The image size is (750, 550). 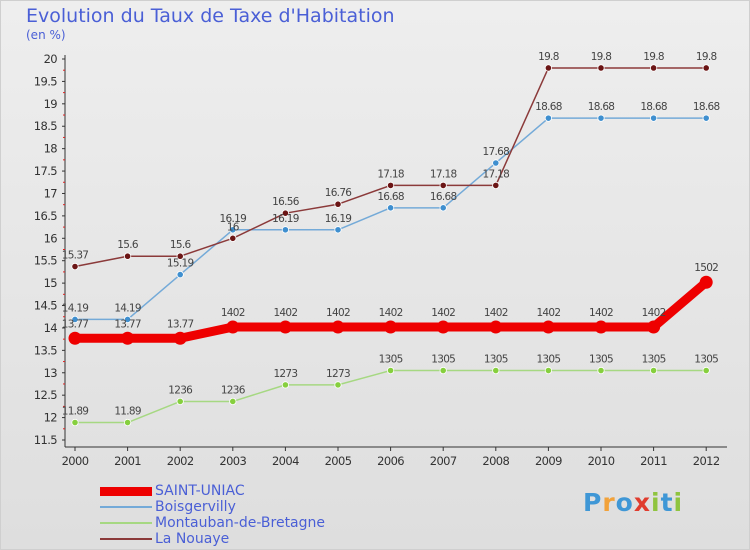 What do you see at coordinates (609, 502) in the screenshot?
I see `logo-letter: r` at bounding box center [609, 502].